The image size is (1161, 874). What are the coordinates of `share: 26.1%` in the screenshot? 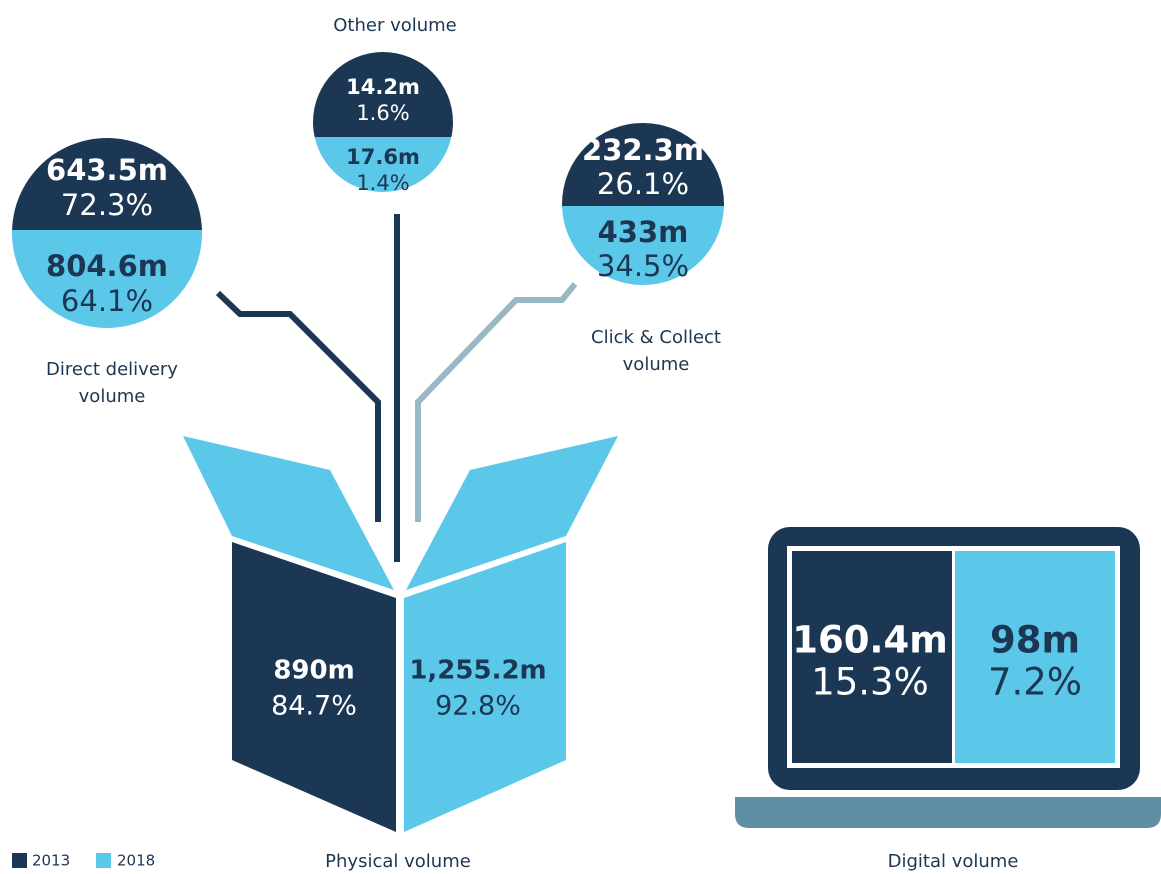 It's located at (643, 184).